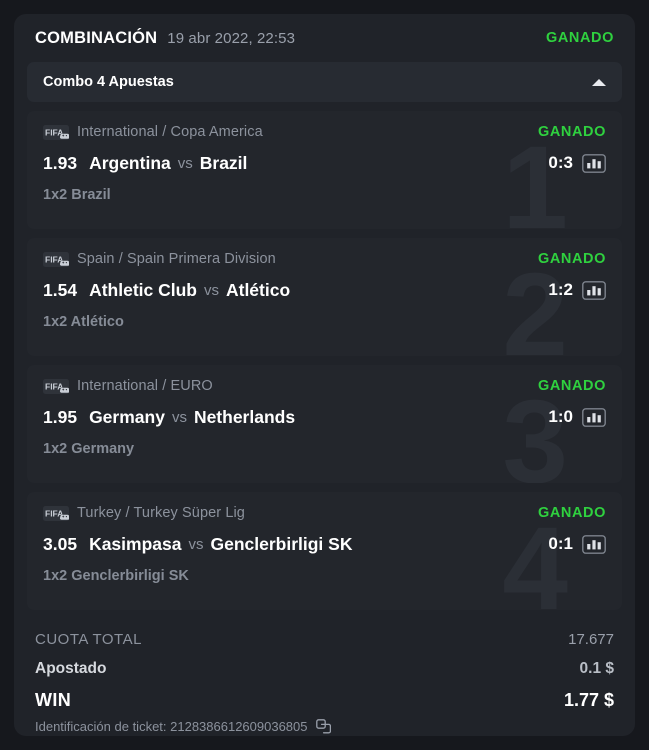  I want to click on away-team: Genclerbirligi SK, so click(281, 543).